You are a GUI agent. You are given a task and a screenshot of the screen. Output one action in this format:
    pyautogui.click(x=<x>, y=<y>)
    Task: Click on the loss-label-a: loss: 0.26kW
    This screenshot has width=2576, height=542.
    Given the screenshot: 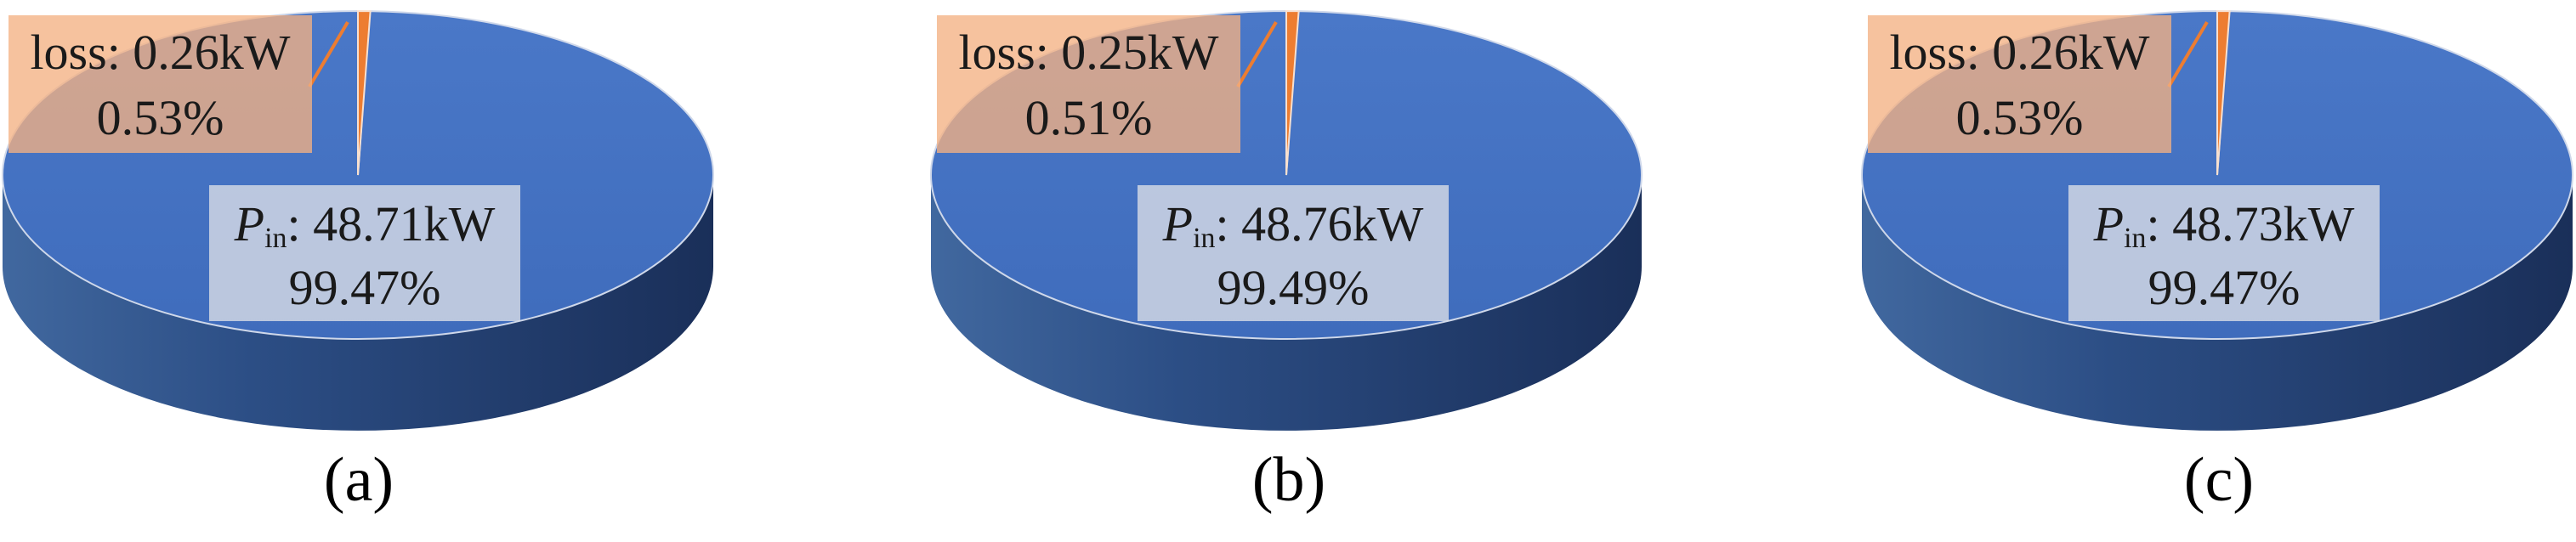 What is the action you would take?
    pyautogui.click(x=160, y=52)
    